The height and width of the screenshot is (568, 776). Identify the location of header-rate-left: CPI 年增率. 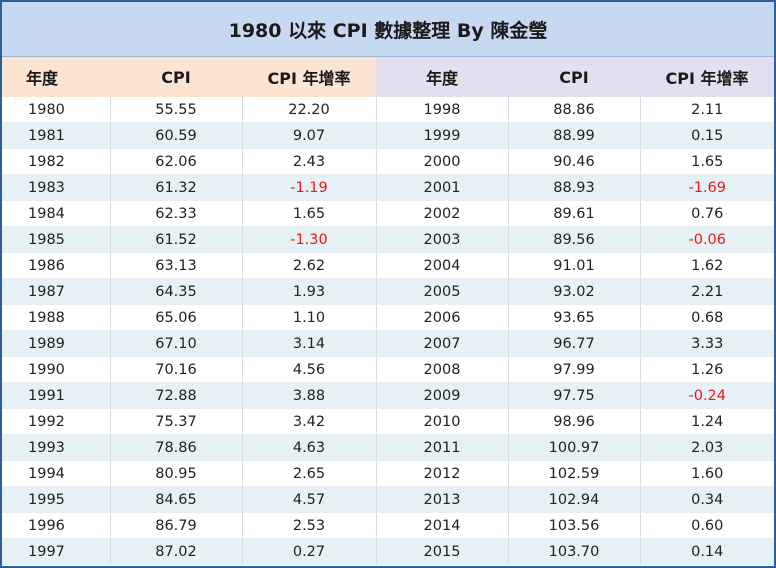
(309, 77).